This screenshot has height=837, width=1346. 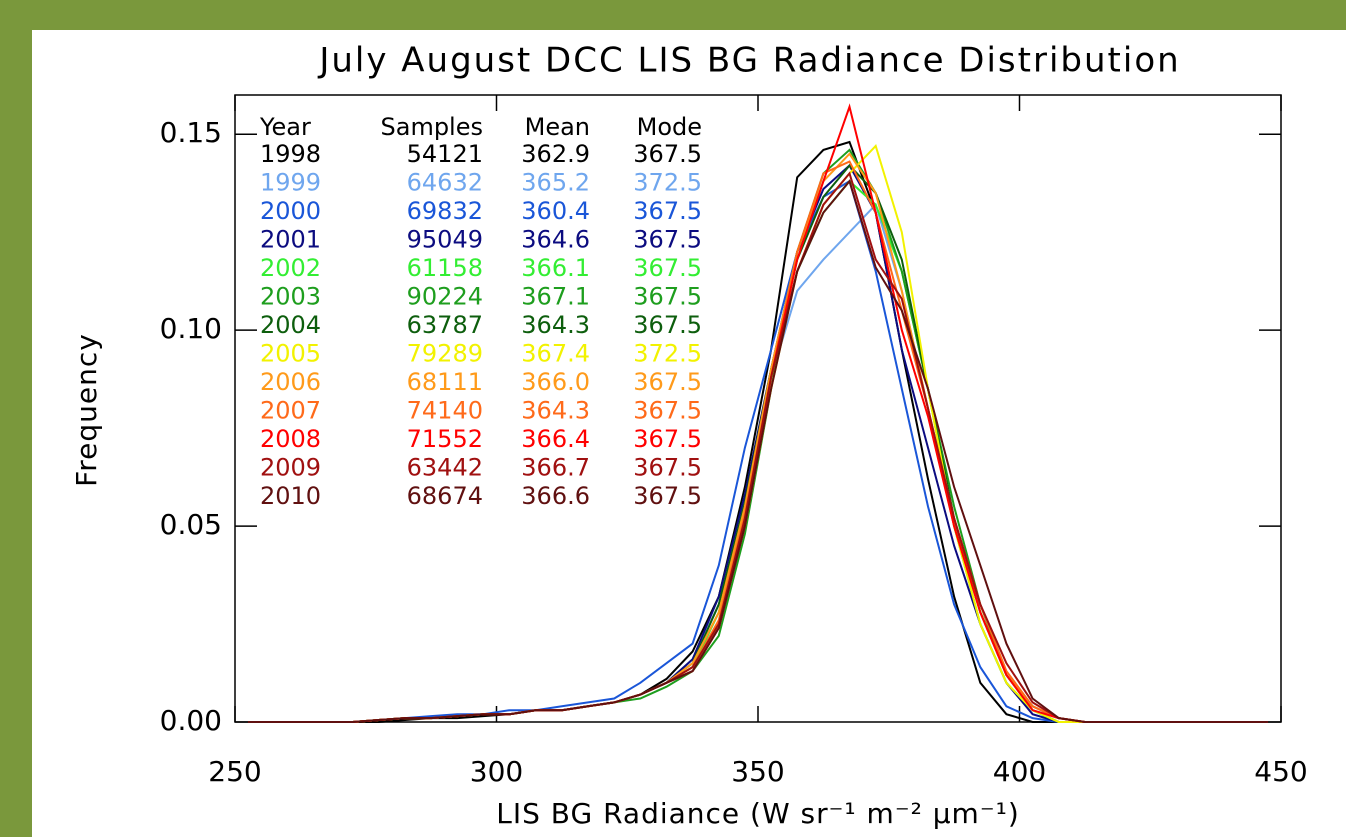 I want to click on legend-entry: 69832, so click(x=445, y=211).